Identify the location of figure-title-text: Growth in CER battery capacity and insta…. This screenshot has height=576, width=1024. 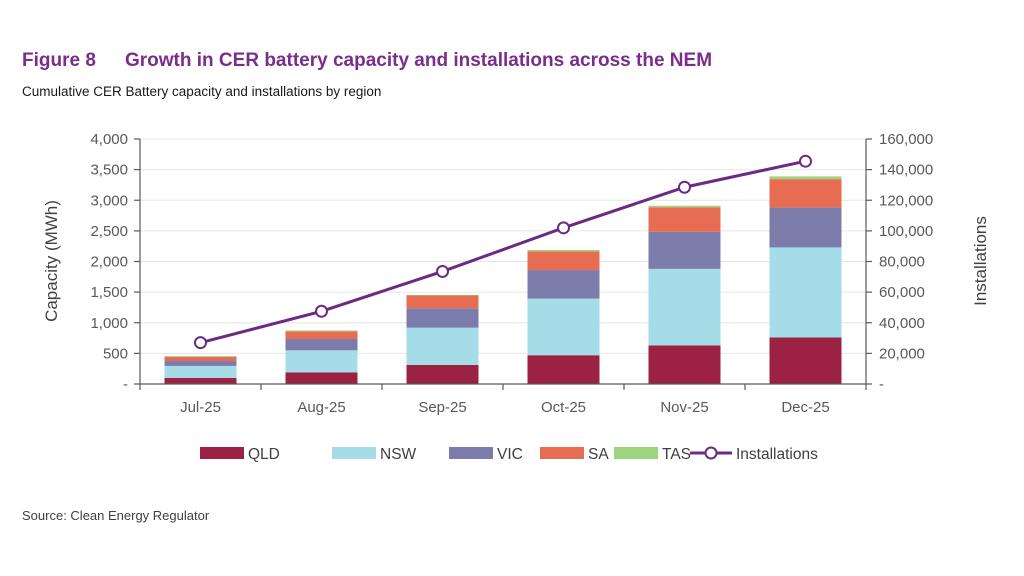
(419, 60).